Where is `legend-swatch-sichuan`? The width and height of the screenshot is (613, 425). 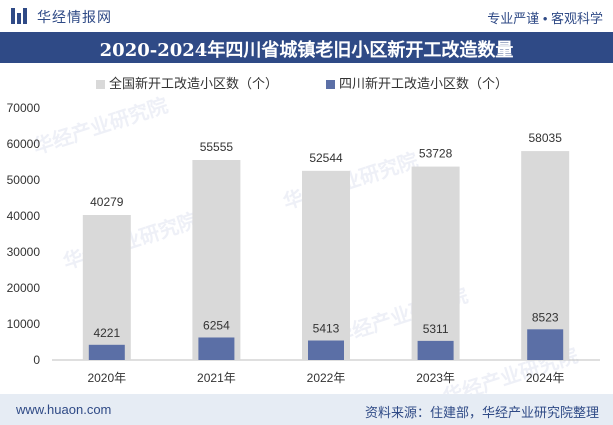 legend-swatch-sichuan is located at coordinates (330, 85).